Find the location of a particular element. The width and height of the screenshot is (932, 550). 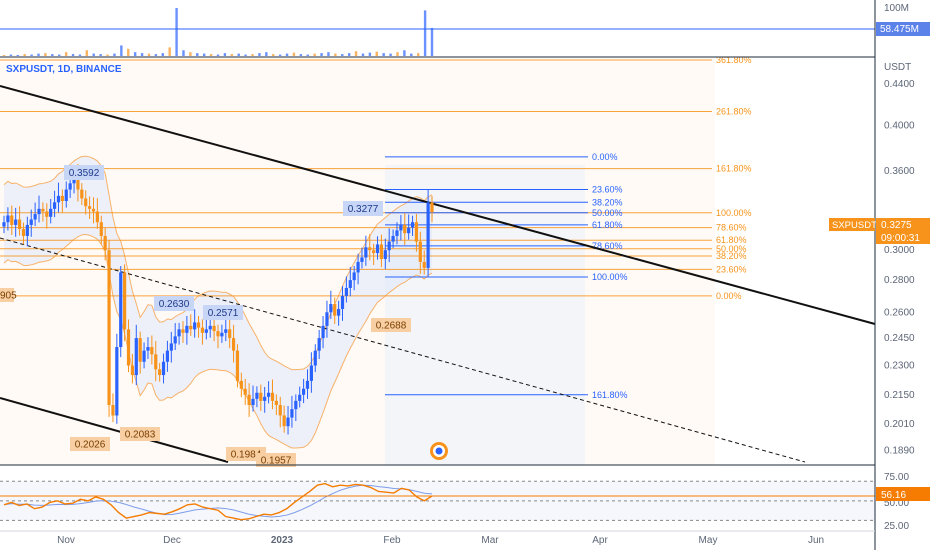

volume-top-label: 100M is located at coordinates (896, 8).